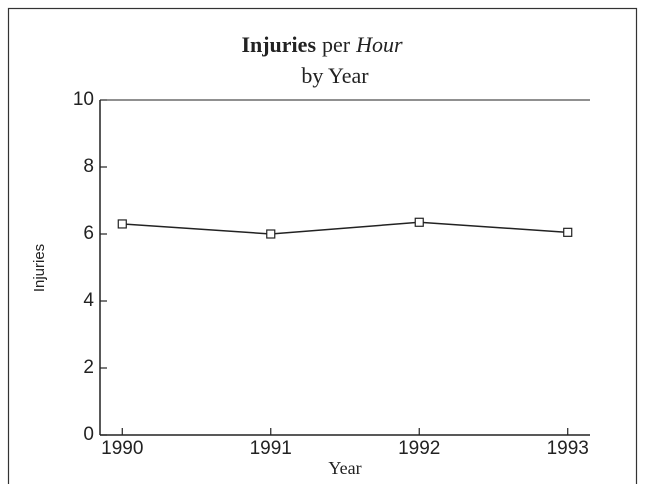  What do you see at coordinates (122, 448) in the screenshot?
I see `x-tick-label: 1990` at bounding box center [122, 448].